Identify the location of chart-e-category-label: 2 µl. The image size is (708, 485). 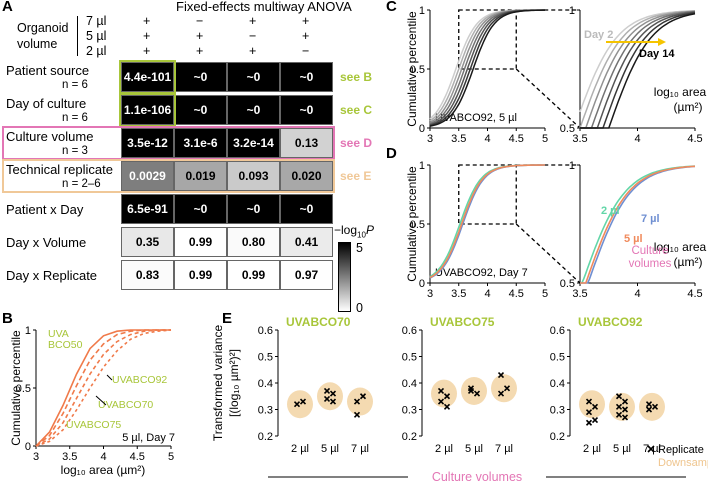
(300, 449).